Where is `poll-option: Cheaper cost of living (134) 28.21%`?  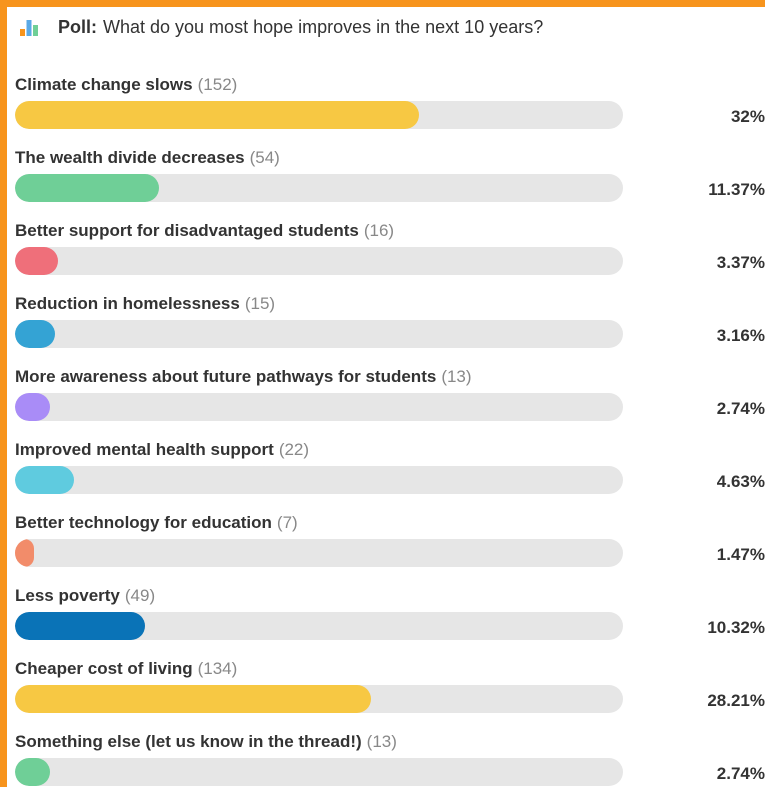 poll-option: Cheaper cost of living (134) 28.21% is located at coordinates (390, 685).